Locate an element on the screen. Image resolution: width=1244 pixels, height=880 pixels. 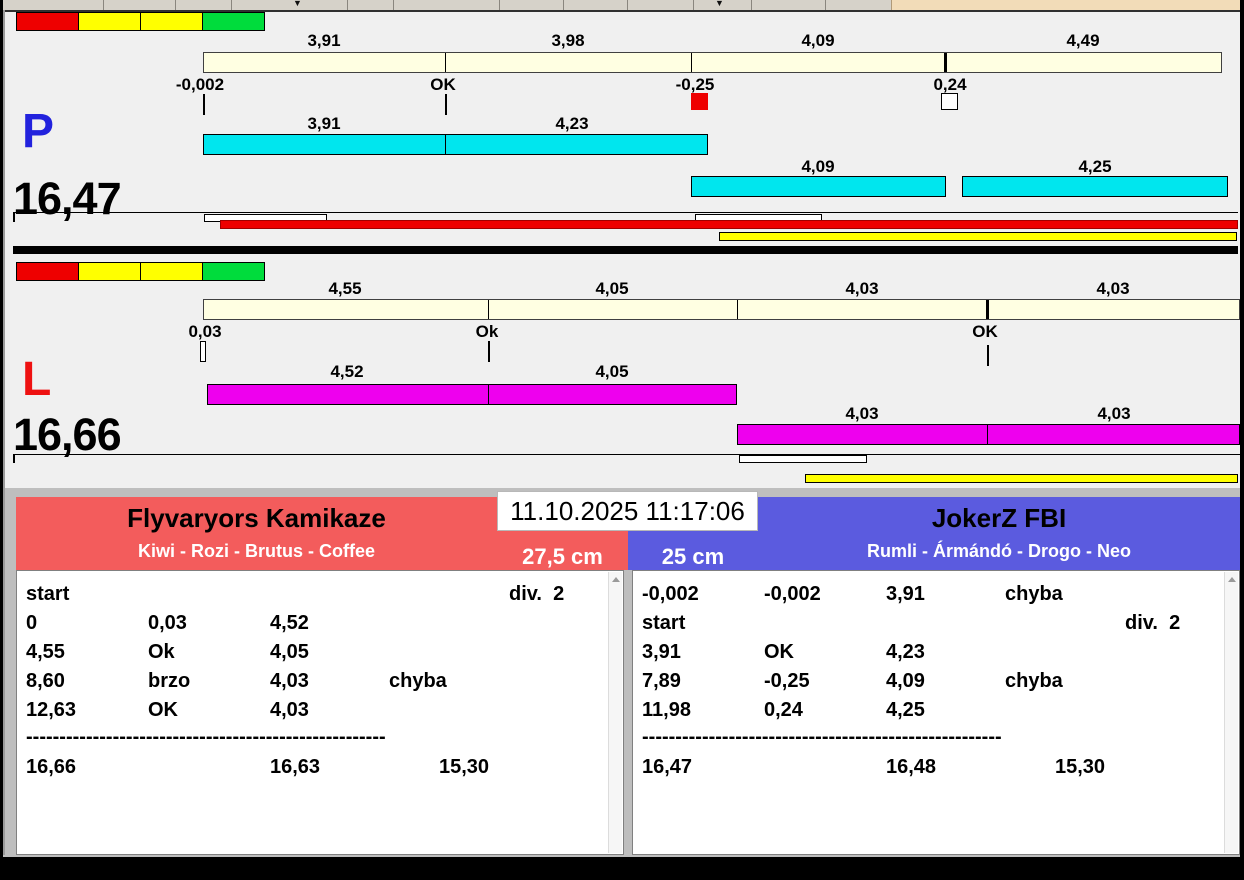
table-cell: 4,03 is located at coordinates (289, 681).